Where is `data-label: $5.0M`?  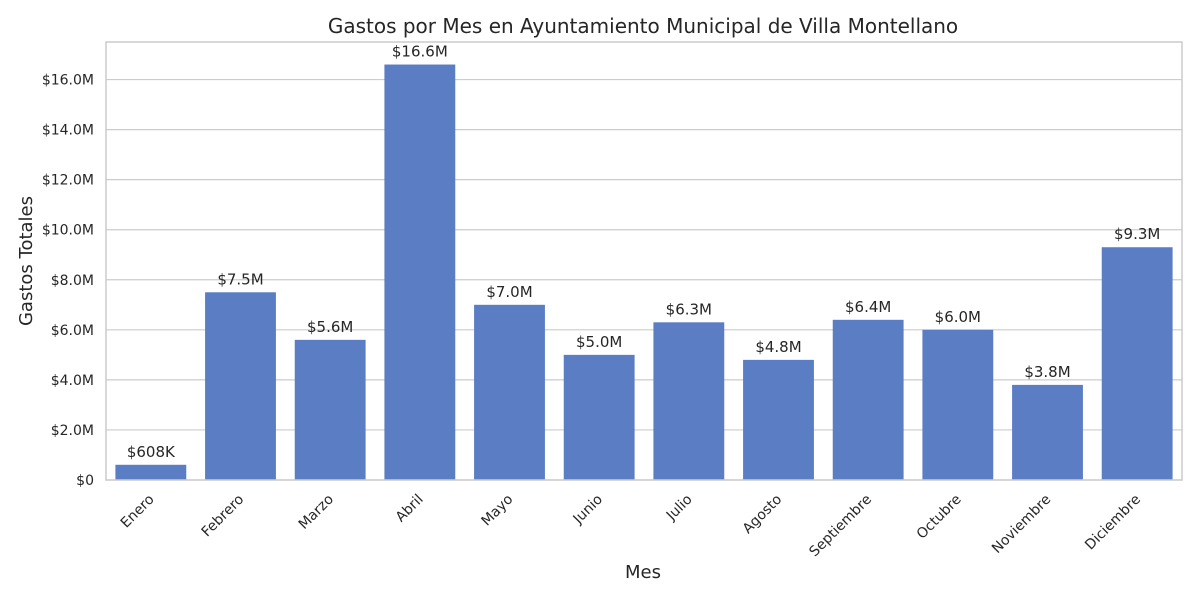 data-label: $5.0M is located at coordinates (599, 342).